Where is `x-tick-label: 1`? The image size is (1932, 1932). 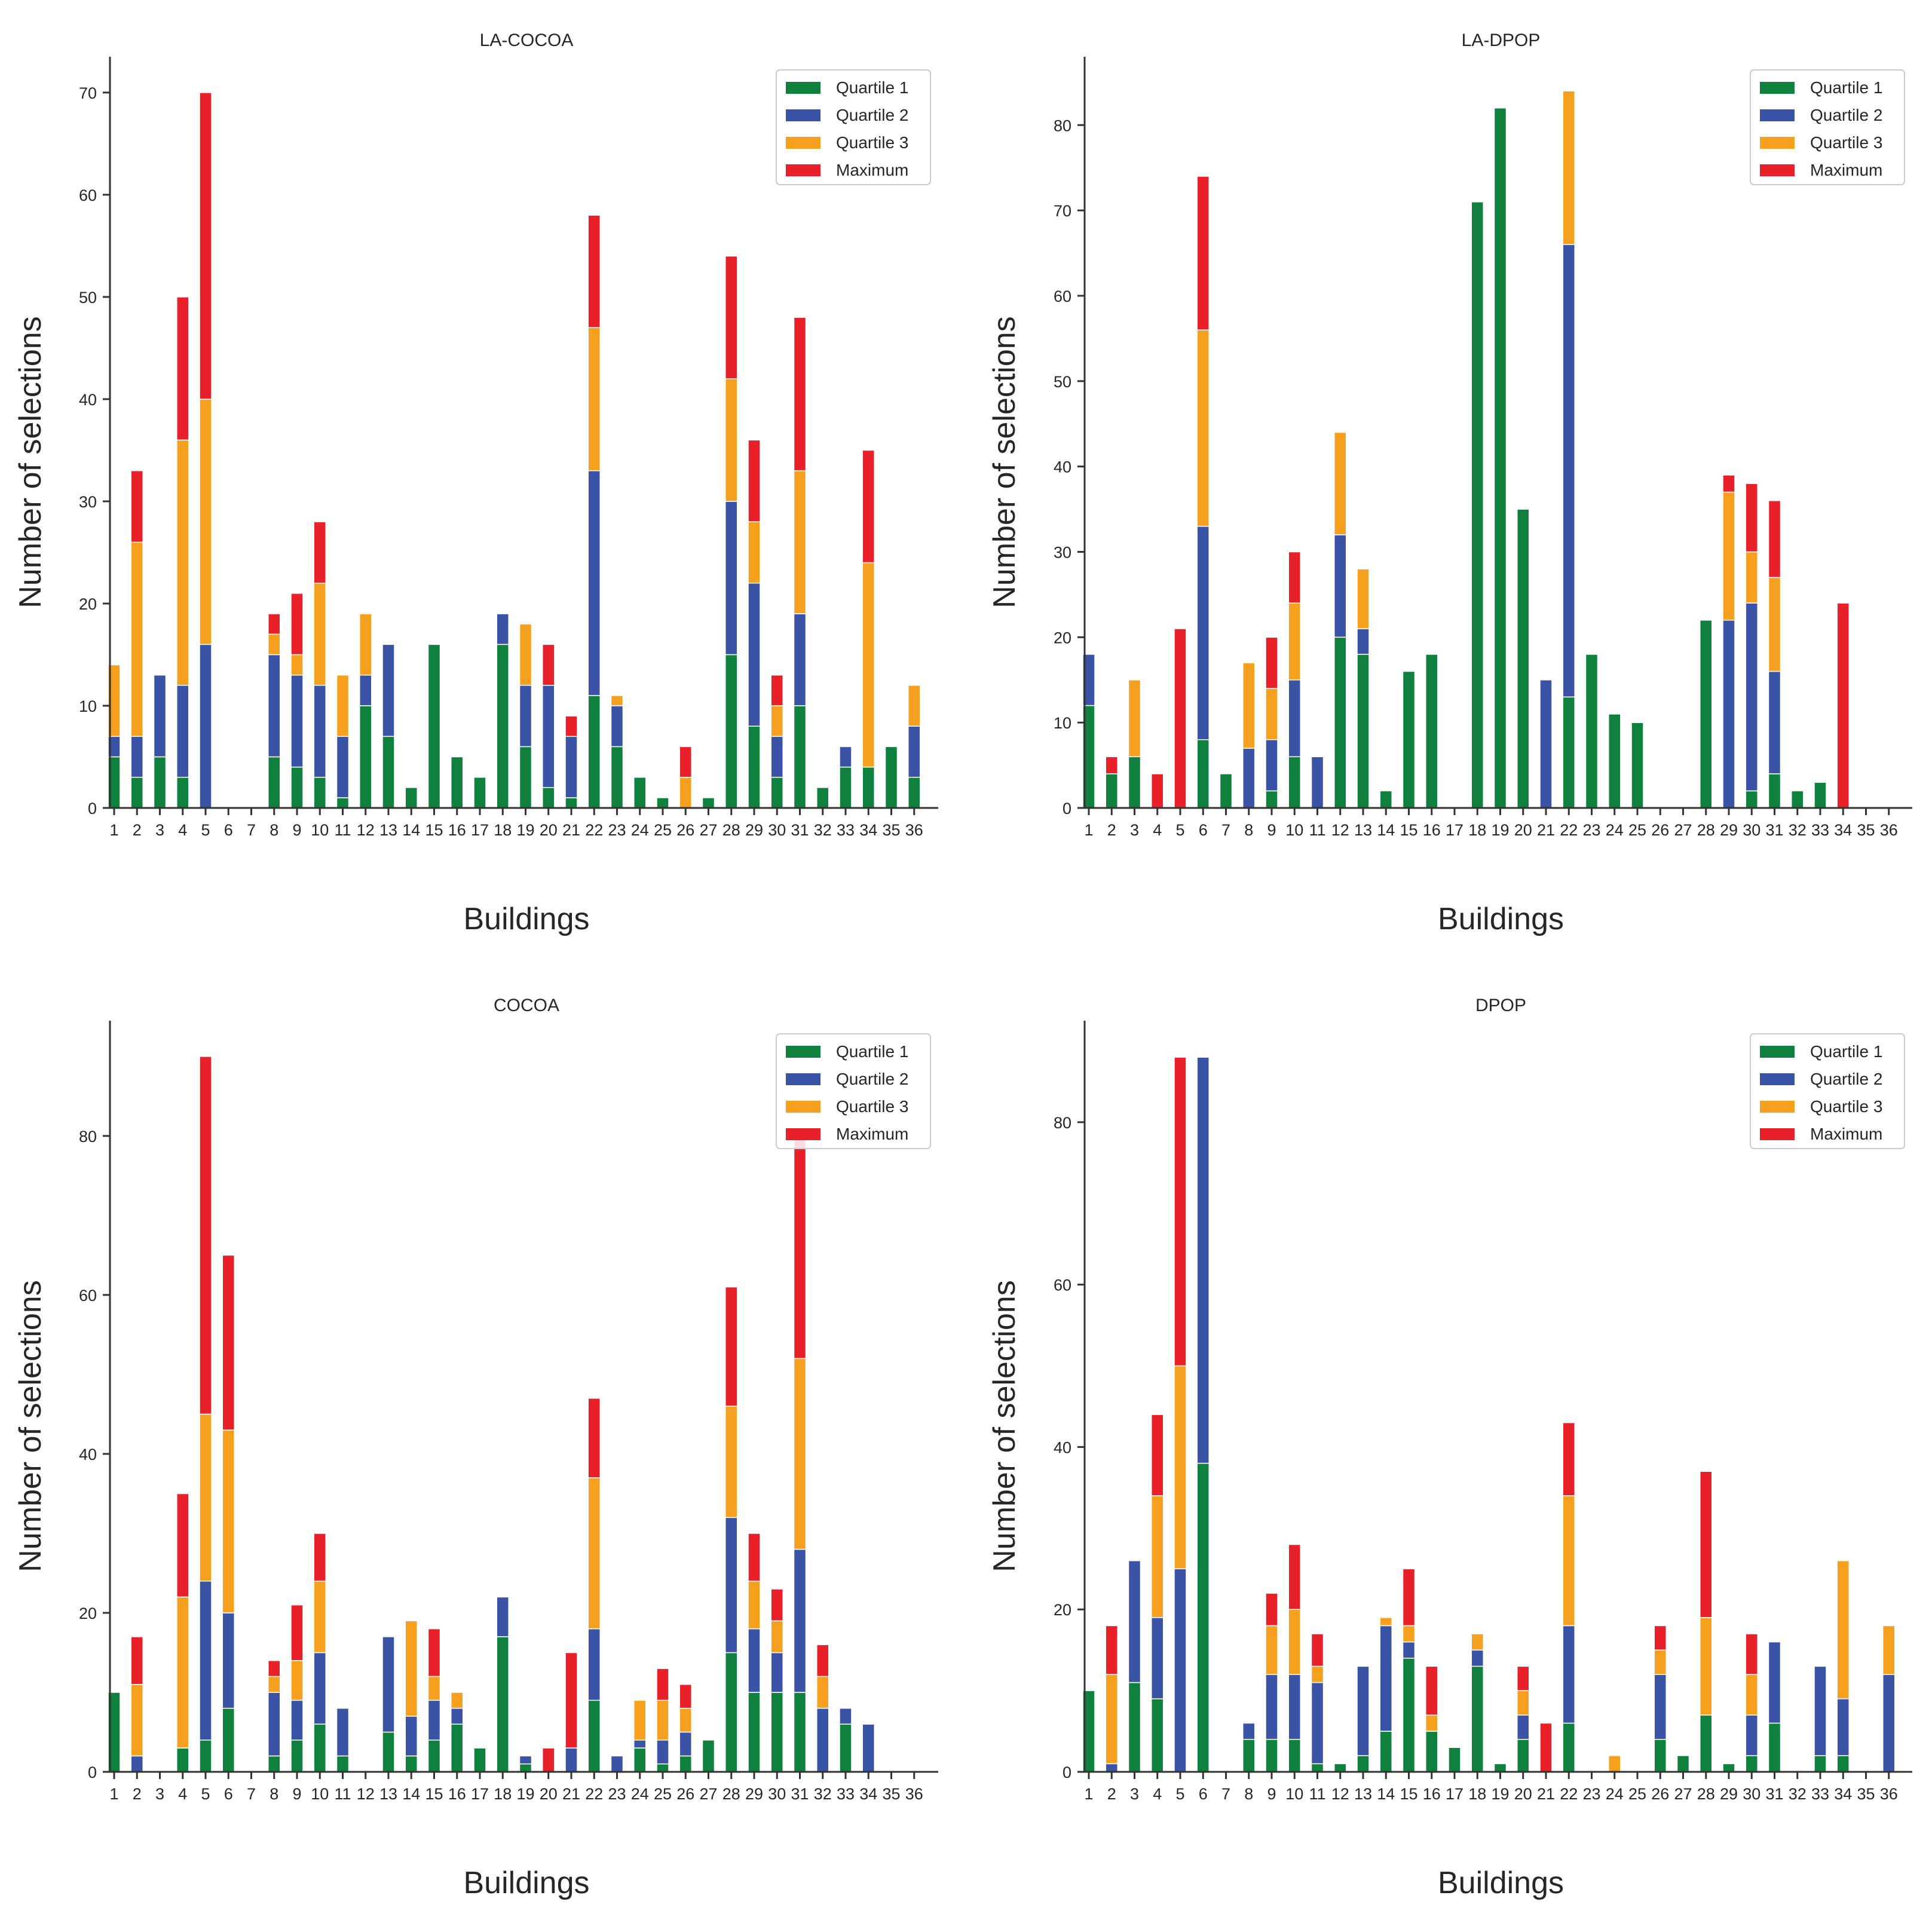
x-tick-label: 1 is located at coordinates (1088, 1794).